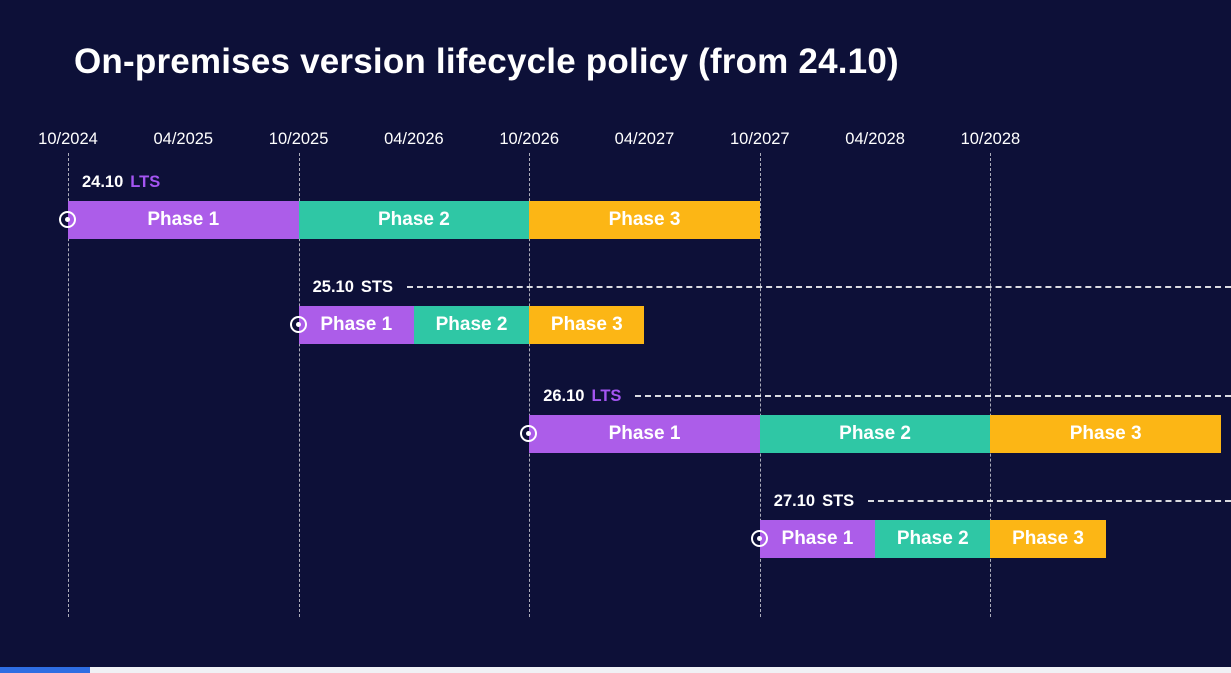 This screenshot has height=673, width=1231. What do you see at coordinates (875, 139) in the screenshot?
I see `axis-tick-label: 04/2028` at bounding box center [875, 139].